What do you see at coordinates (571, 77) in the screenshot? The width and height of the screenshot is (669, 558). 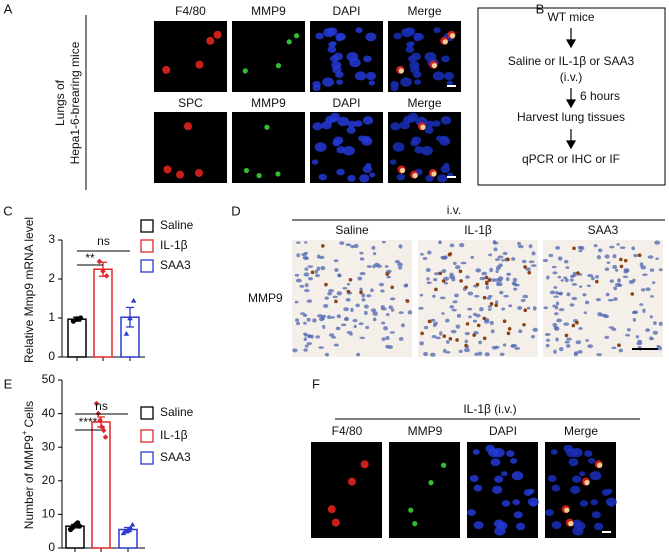 I see `flow-step: (i.v.)` at bounding box center [571, 77].